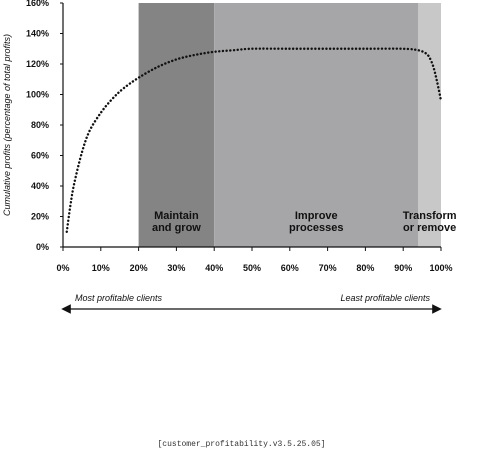 The width and height of the screenshot is (483, 453). Describe the element at coordinates (403, 268) in the screenshot. I see `x-tick-label: 90%` at that location.